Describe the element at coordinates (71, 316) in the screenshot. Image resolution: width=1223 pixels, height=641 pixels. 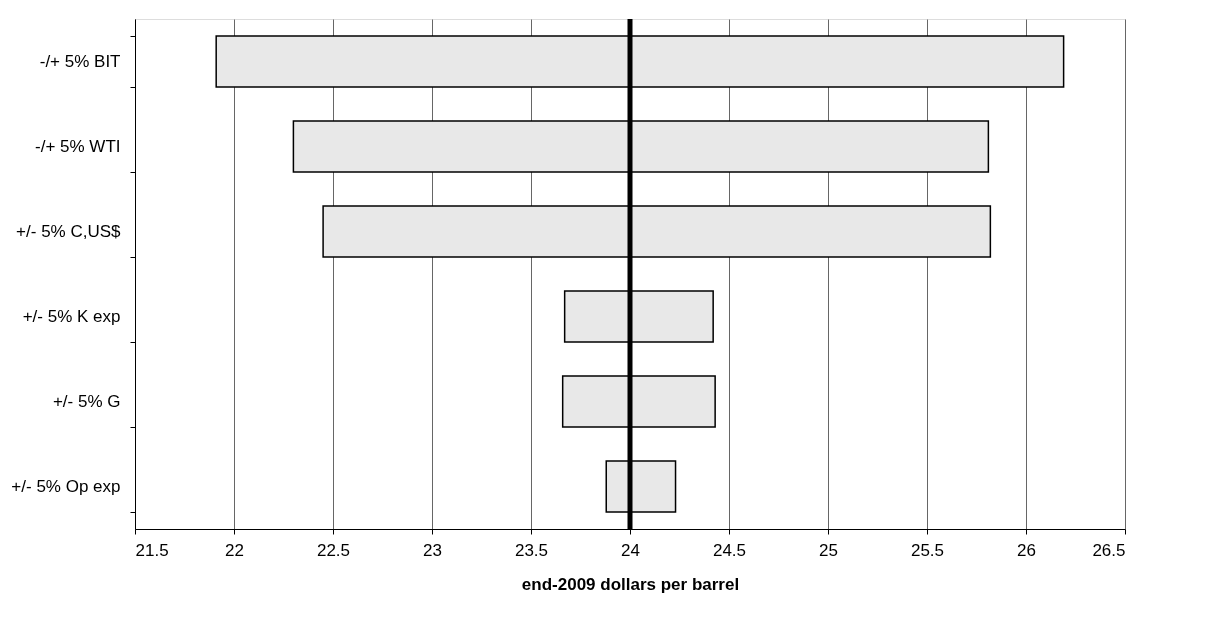
I see `y-tick-label: +/- 5% K exp` at that location.